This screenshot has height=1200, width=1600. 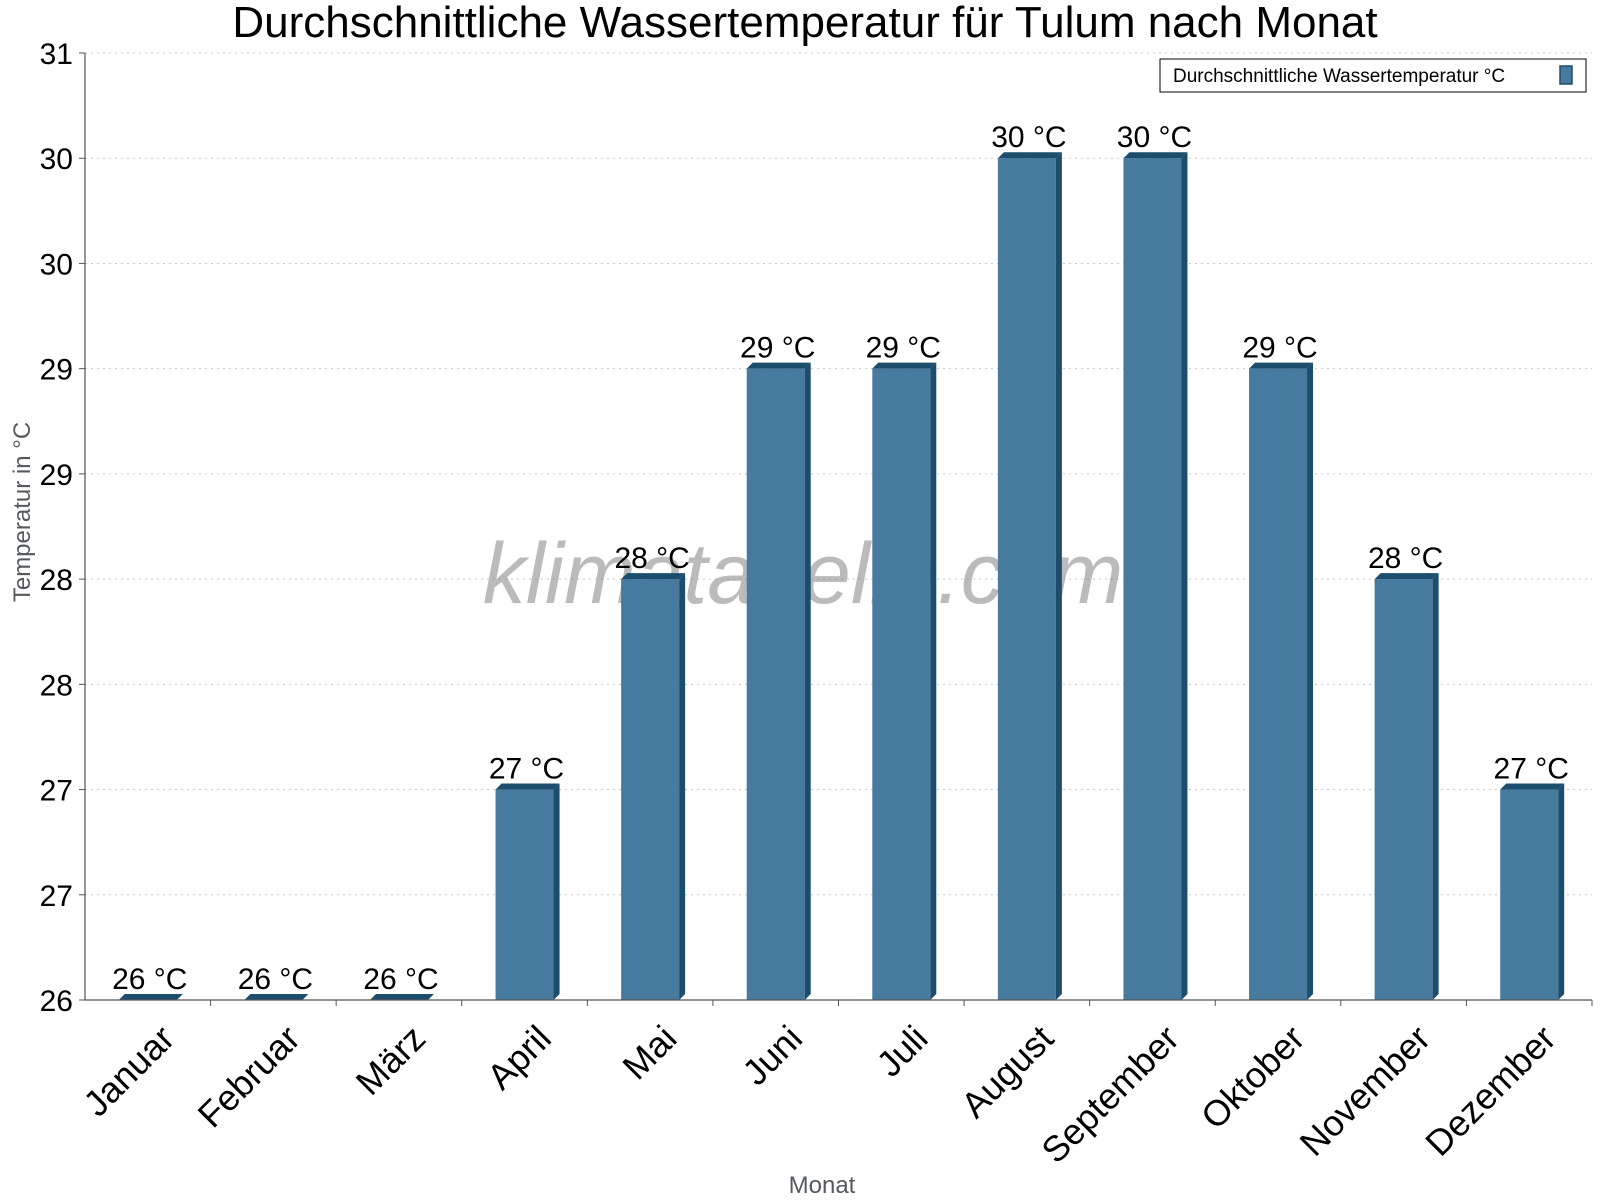 What do you see at coordinates (249, 1076) in the screenshot?
I see `x-tick-label: Februar` at bounding box center [249, 1076].